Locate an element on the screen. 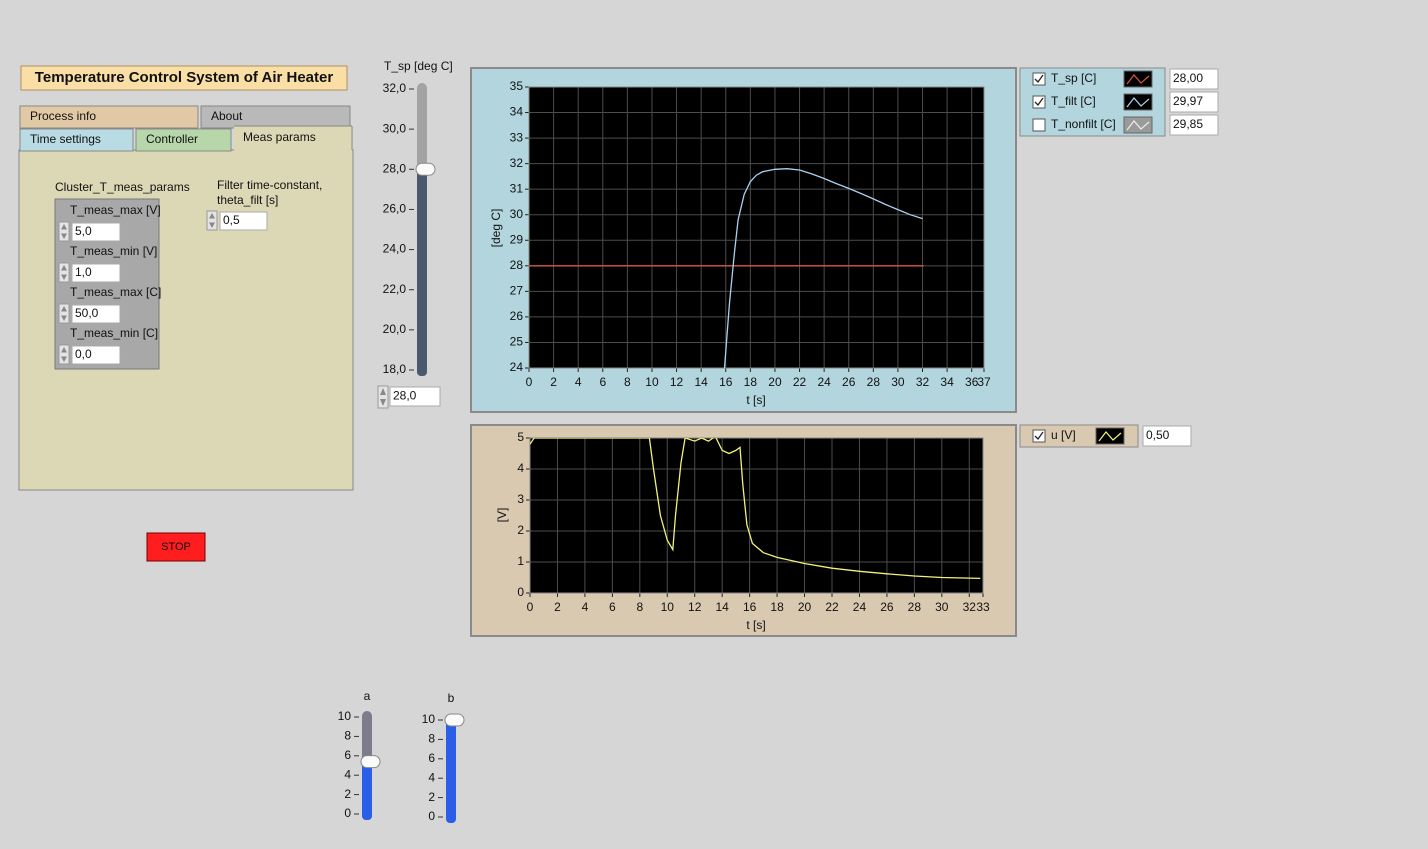  x-tick-label: 12 is located at coordinates (677, 382).